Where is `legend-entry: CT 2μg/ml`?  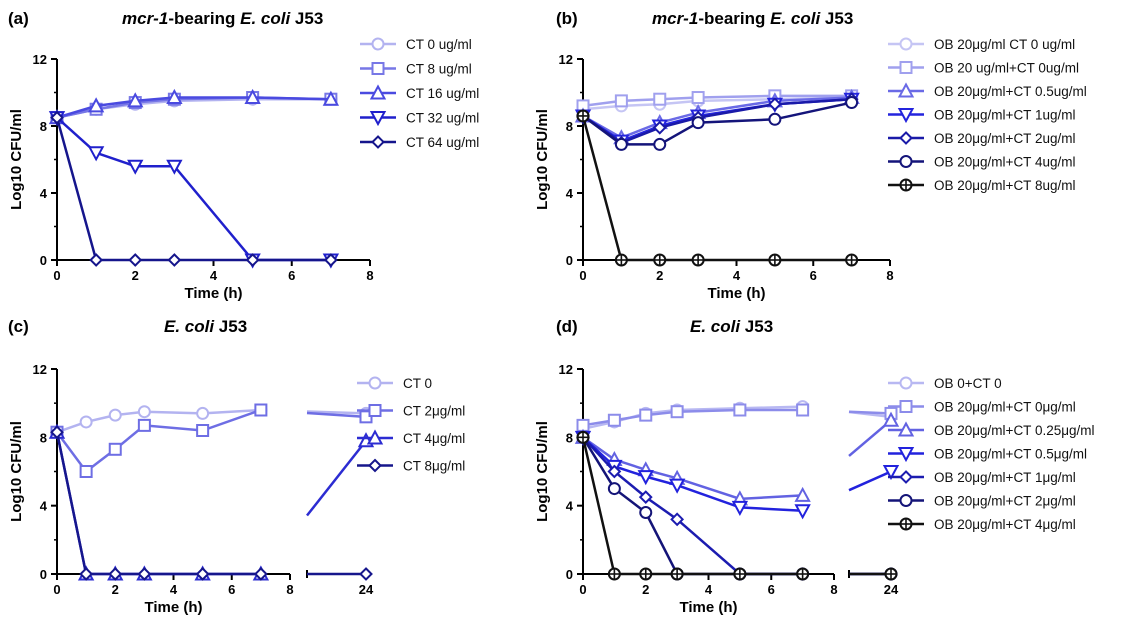
legend-entry: CT 2μg/ml is located at coordinates (411, 411).